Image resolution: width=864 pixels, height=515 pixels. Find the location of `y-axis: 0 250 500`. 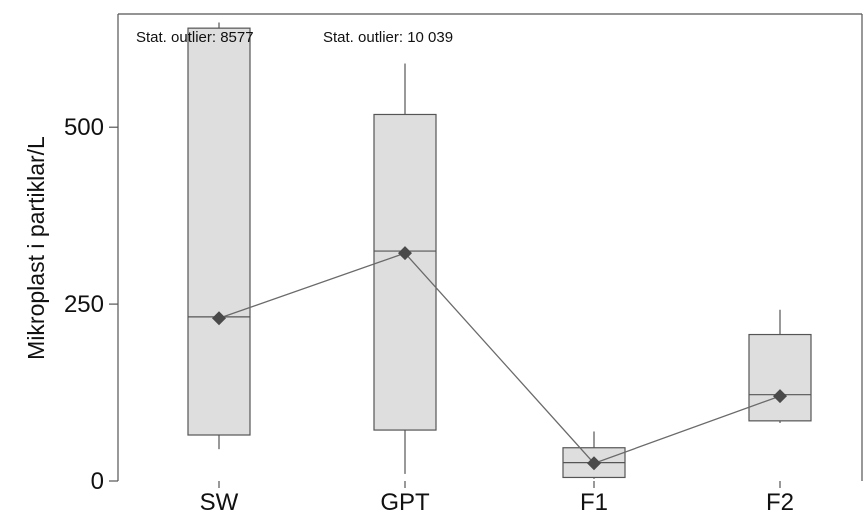

y-axis: 0 250 500 is located at coordinates (91, 304).